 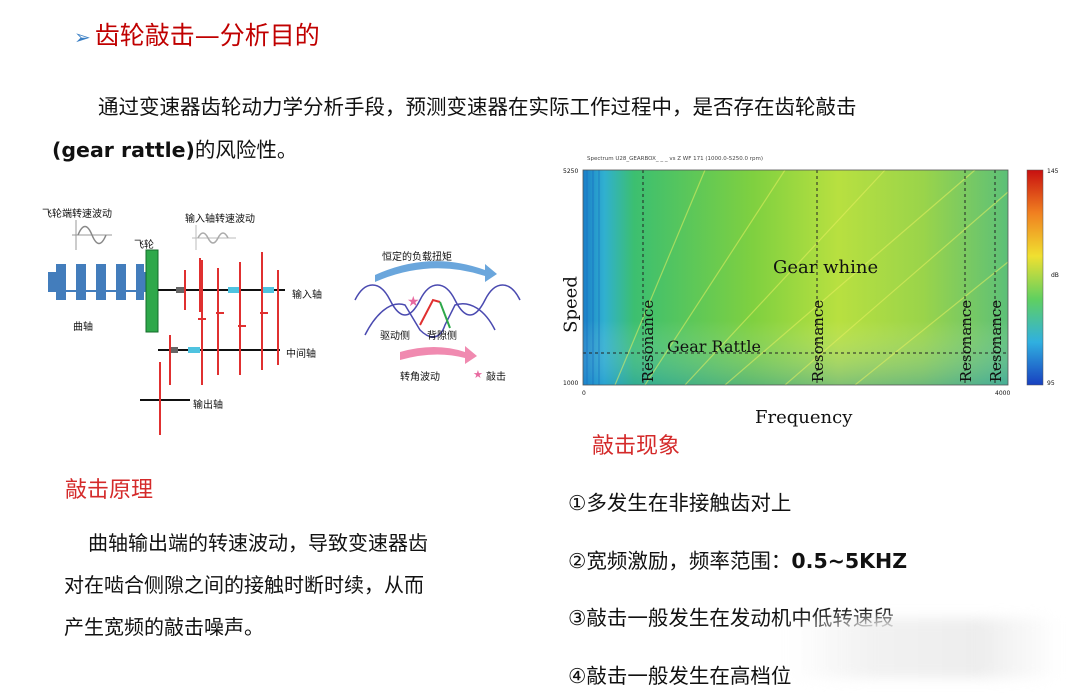 I want to click on spectrogram-svg, so click(x=813, y=277).